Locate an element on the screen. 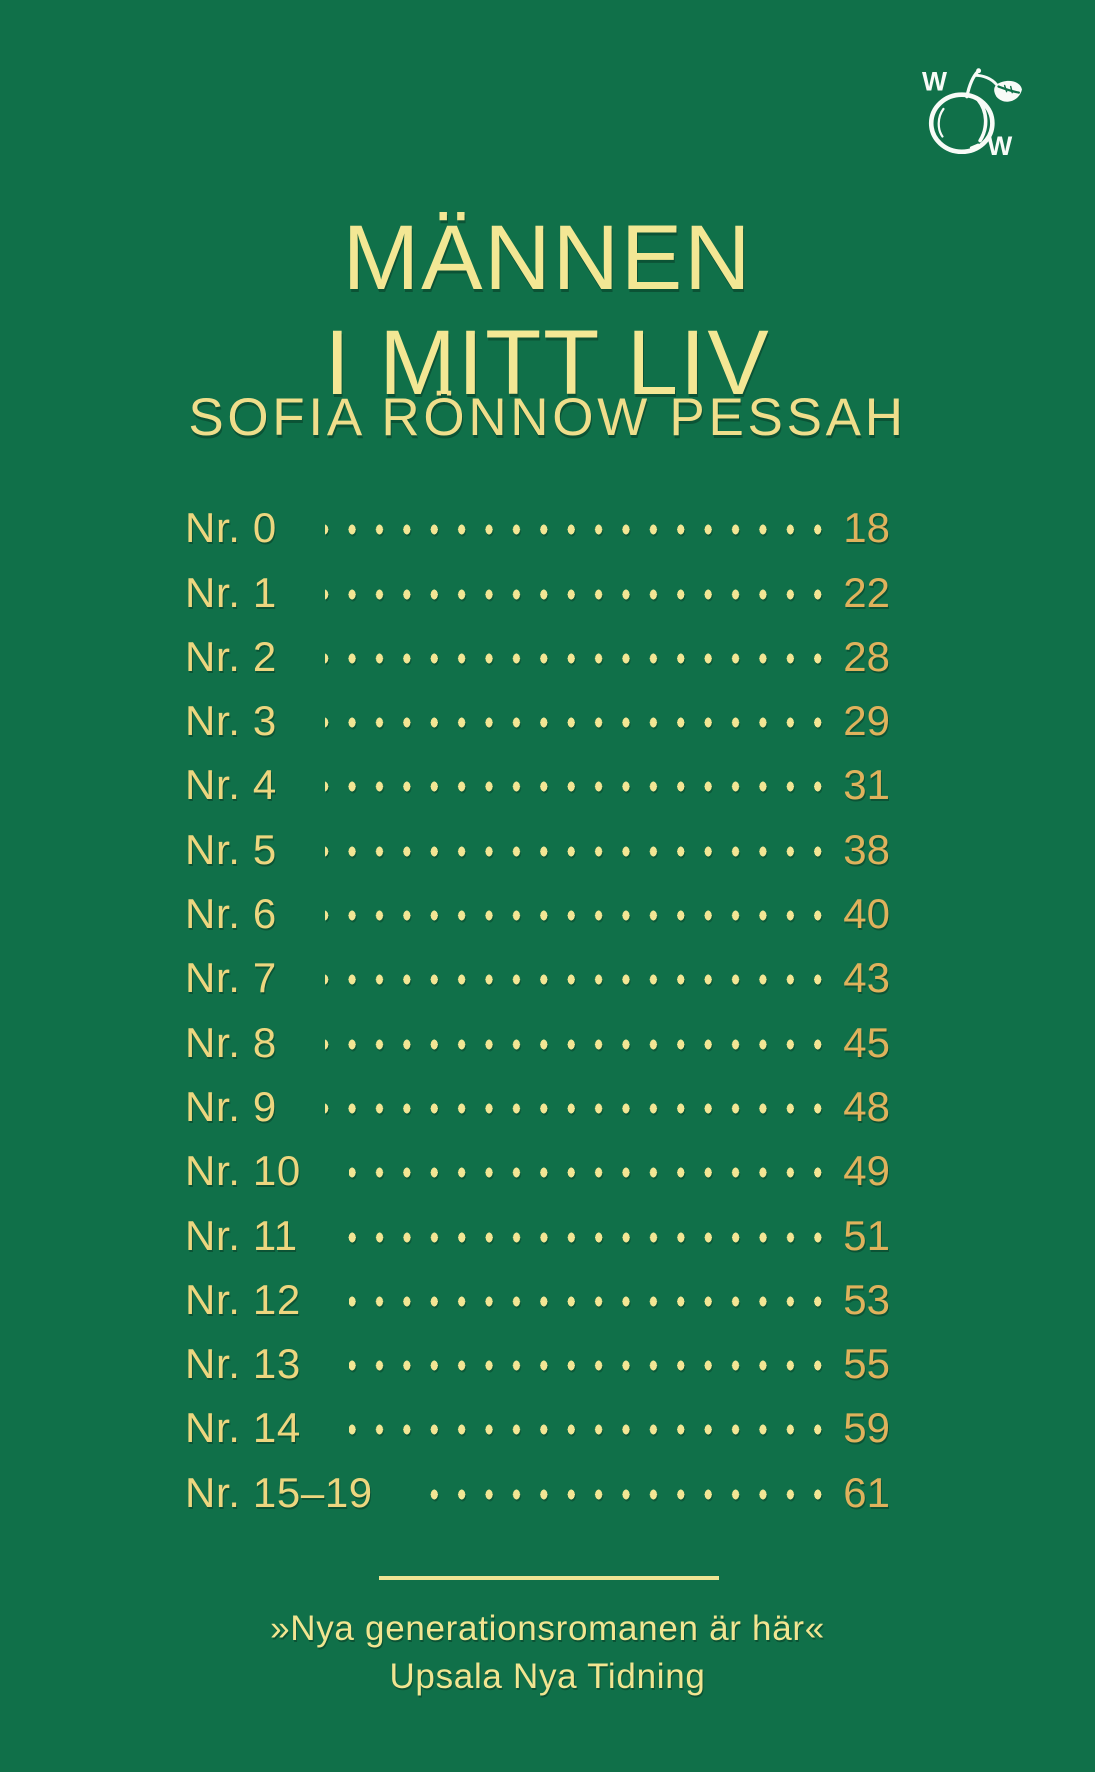  toc-page-number: 31 is located at coordinates (866, 785).